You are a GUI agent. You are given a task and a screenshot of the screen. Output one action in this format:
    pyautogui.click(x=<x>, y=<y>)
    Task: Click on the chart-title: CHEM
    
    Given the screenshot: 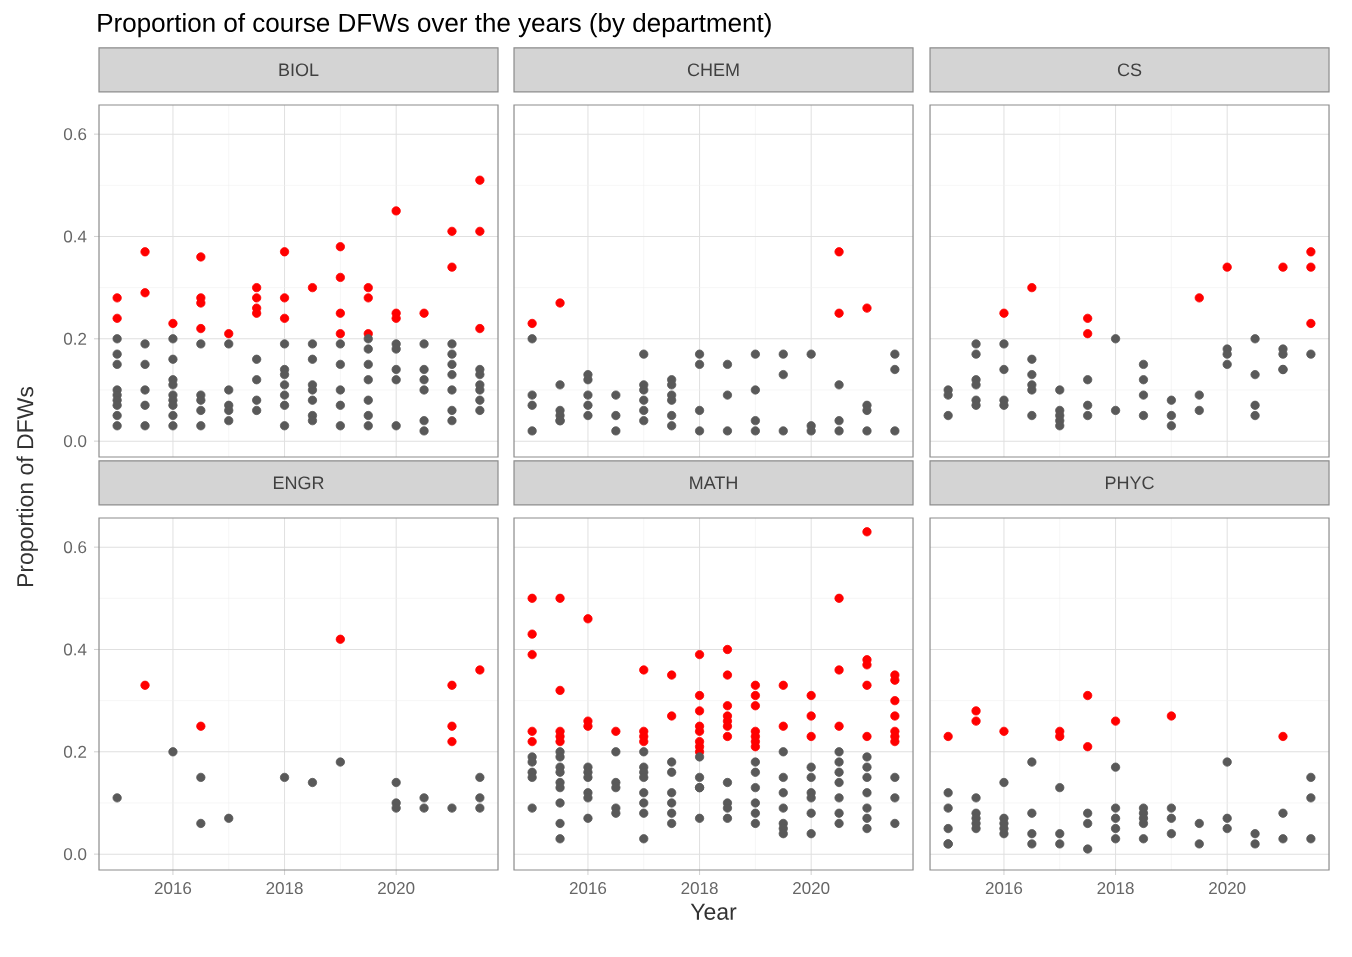 What is the action you would take?
    pyautogui.click(x=713, y=70)
    